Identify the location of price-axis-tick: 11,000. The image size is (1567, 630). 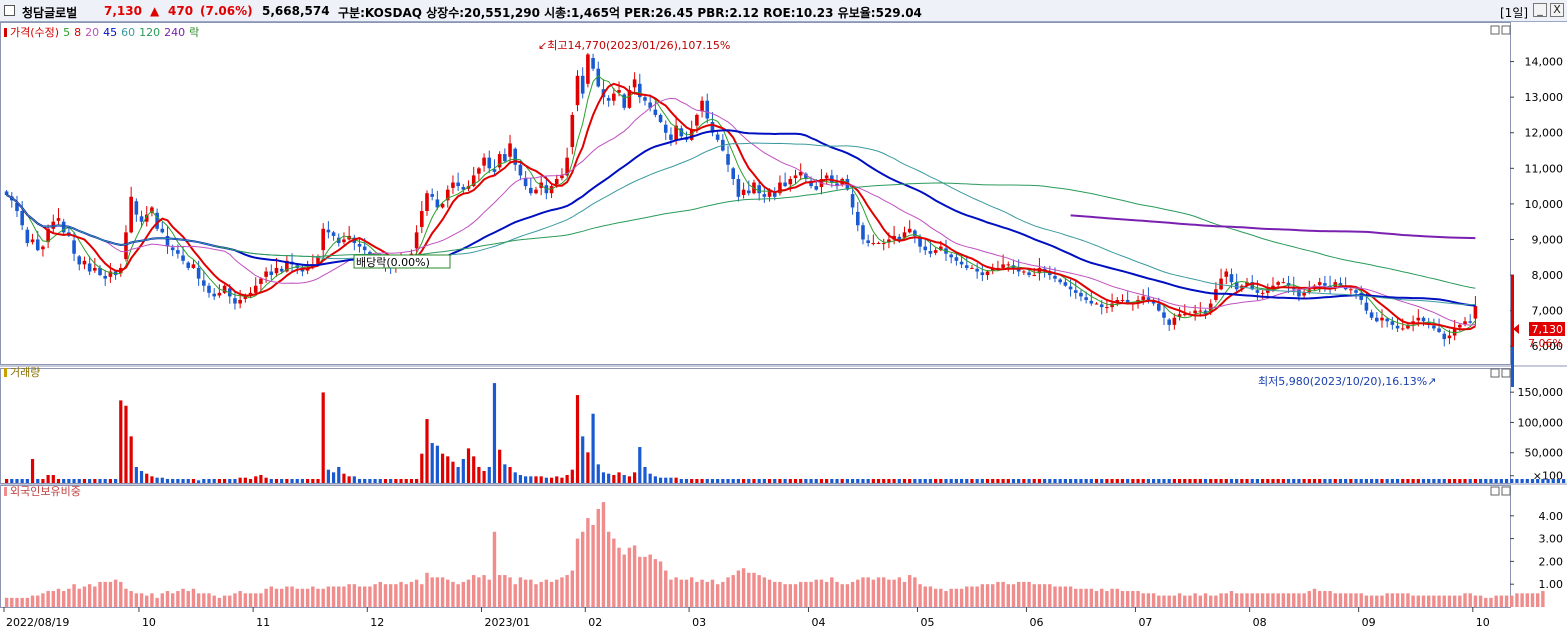
(1544, 168).